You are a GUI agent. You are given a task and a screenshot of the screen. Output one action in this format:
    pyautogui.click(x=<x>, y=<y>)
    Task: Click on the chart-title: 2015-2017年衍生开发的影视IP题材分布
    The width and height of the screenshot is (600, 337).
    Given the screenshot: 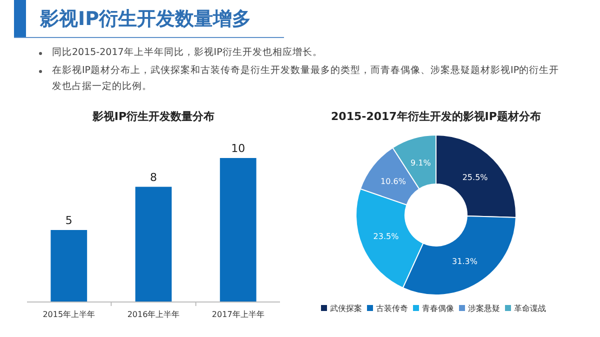 What is the action you would take?
    pyautogui.click(x=436, y=116)
    